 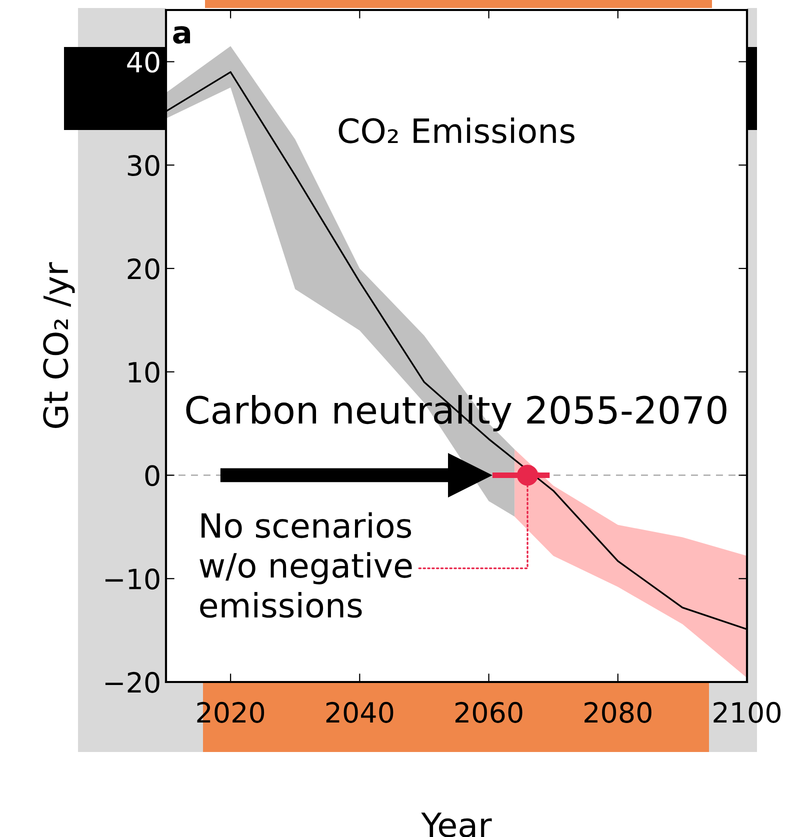 I want to click on y-tick-label: 30, so click(x=144, y=165).